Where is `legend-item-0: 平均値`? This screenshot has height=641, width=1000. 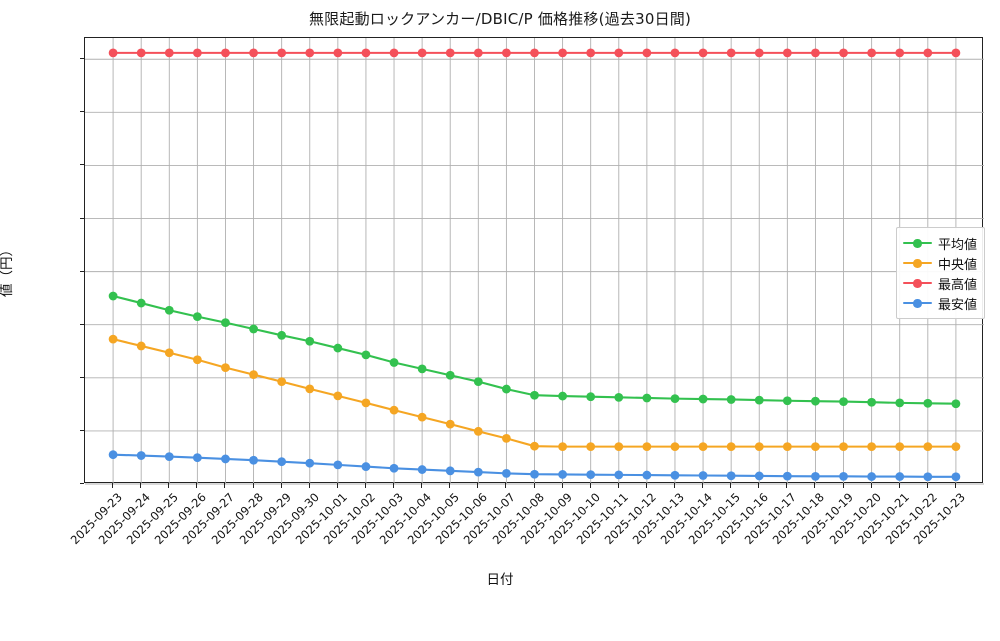 legend-item-0: 平均値 is located at coordinates (940, 243).